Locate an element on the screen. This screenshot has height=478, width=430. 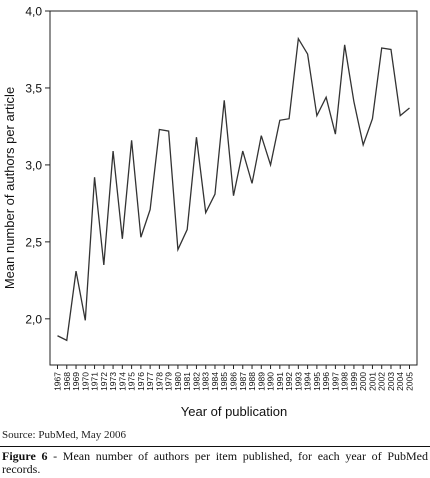
x-tick-label: 2005 is located at coordinates (410, 381).